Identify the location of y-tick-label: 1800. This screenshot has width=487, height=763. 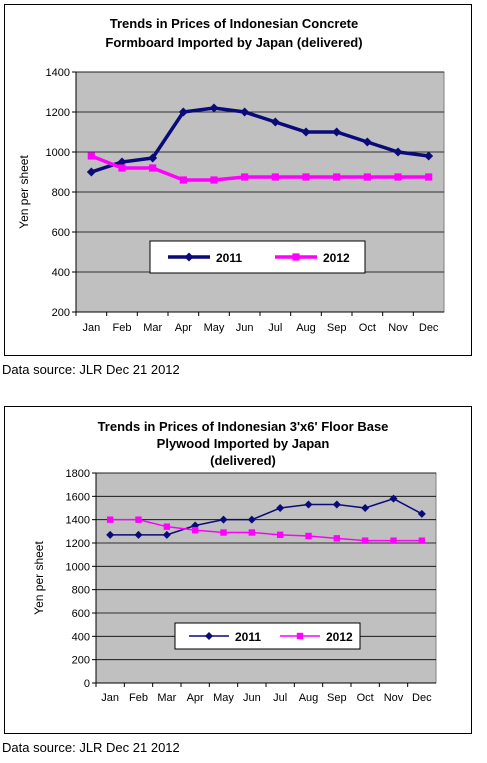
(78, 474).